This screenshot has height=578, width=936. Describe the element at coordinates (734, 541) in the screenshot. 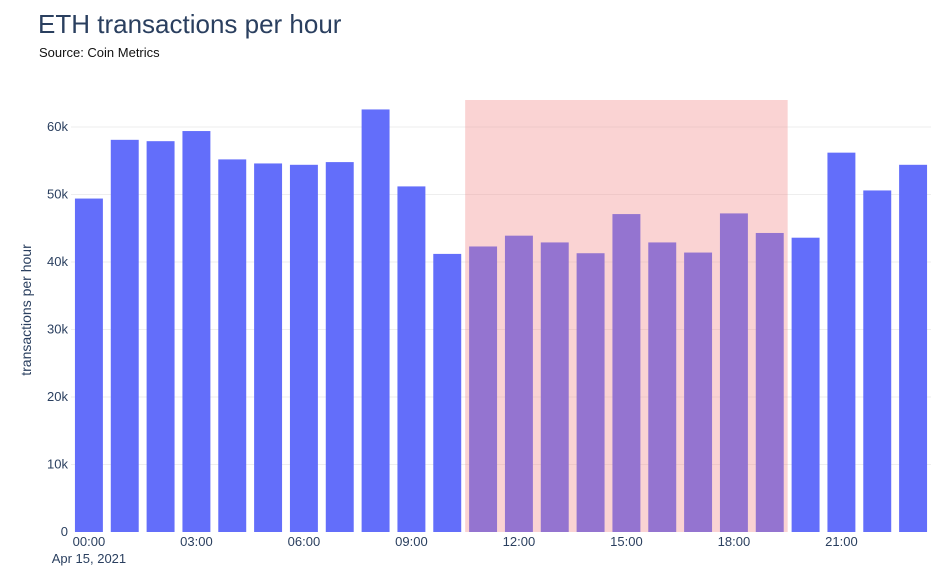

I see `x-tick-label: 18:00` at that location.